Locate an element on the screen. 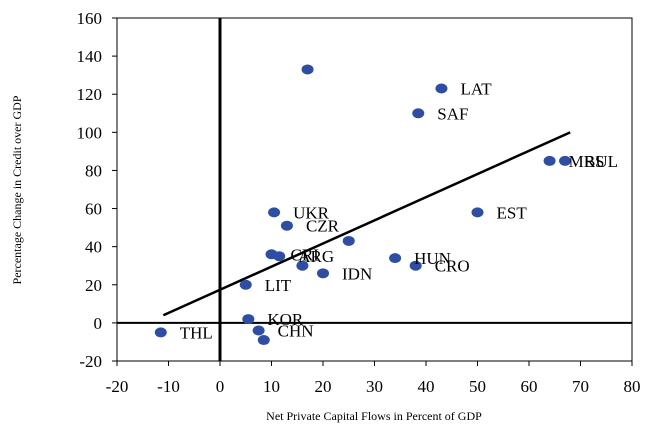 This screenshot has height=428, width=649. point-label: EST is located at coordinates (512, 212).